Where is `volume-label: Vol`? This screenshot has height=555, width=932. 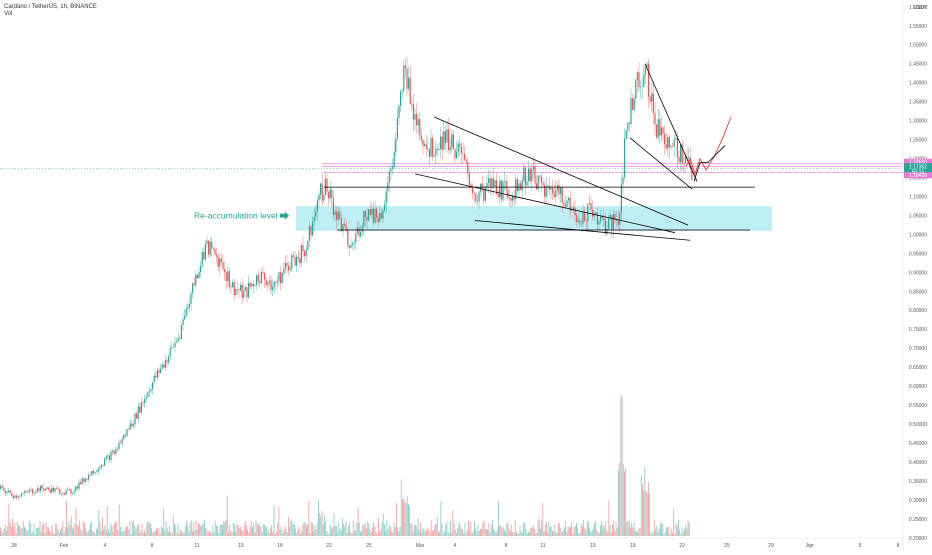 volume-label: Vol is located at coordinates (8, 14).